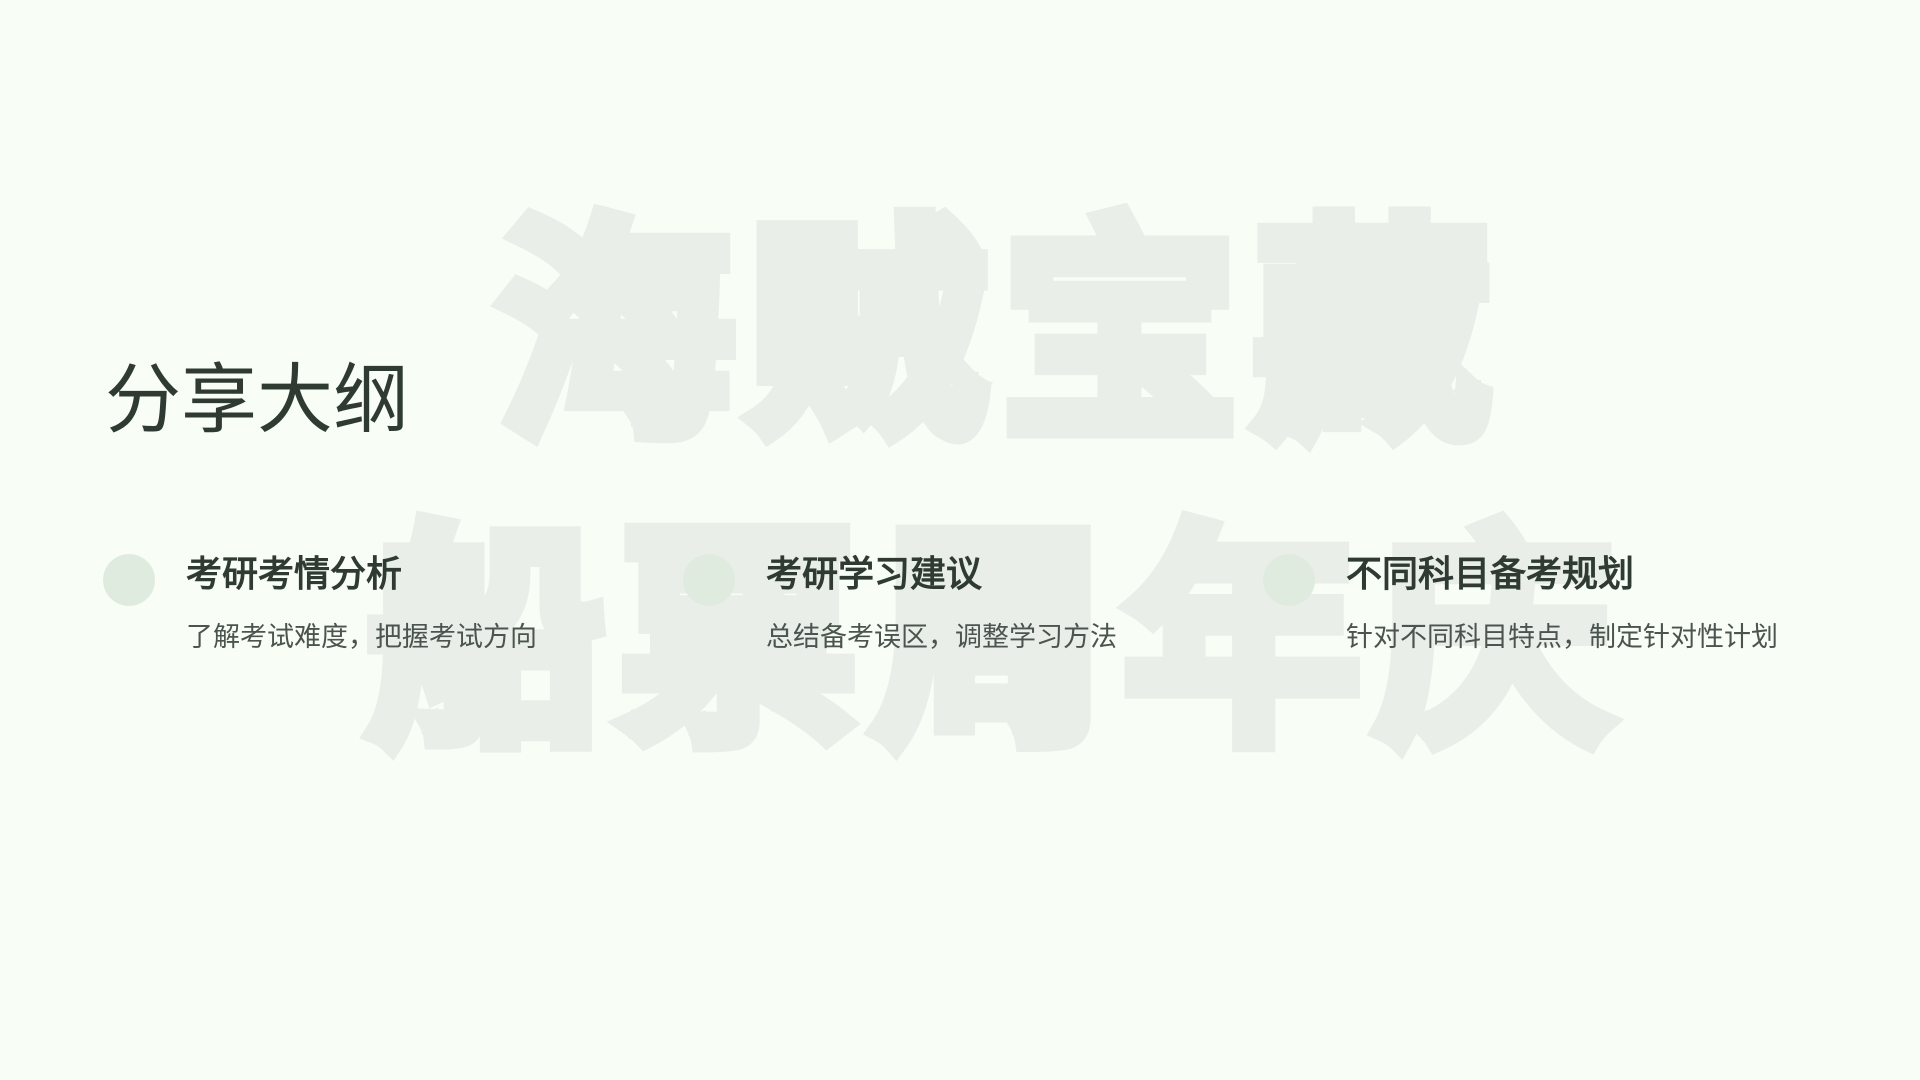  What do you see at coordinates (353, 608) in the screenshot?
I see `outline-item: 考研考情分析 了解考试难度，把握考试方向` at bounding box center [353, 608].